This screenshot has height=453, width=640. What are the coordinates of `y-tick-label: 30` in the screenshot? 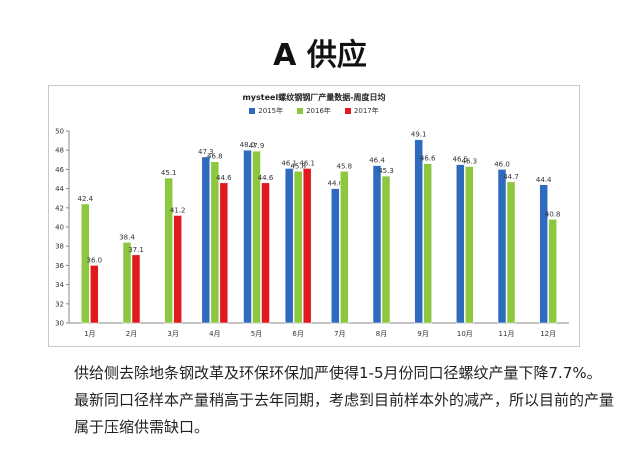 It's located at (59, 324).